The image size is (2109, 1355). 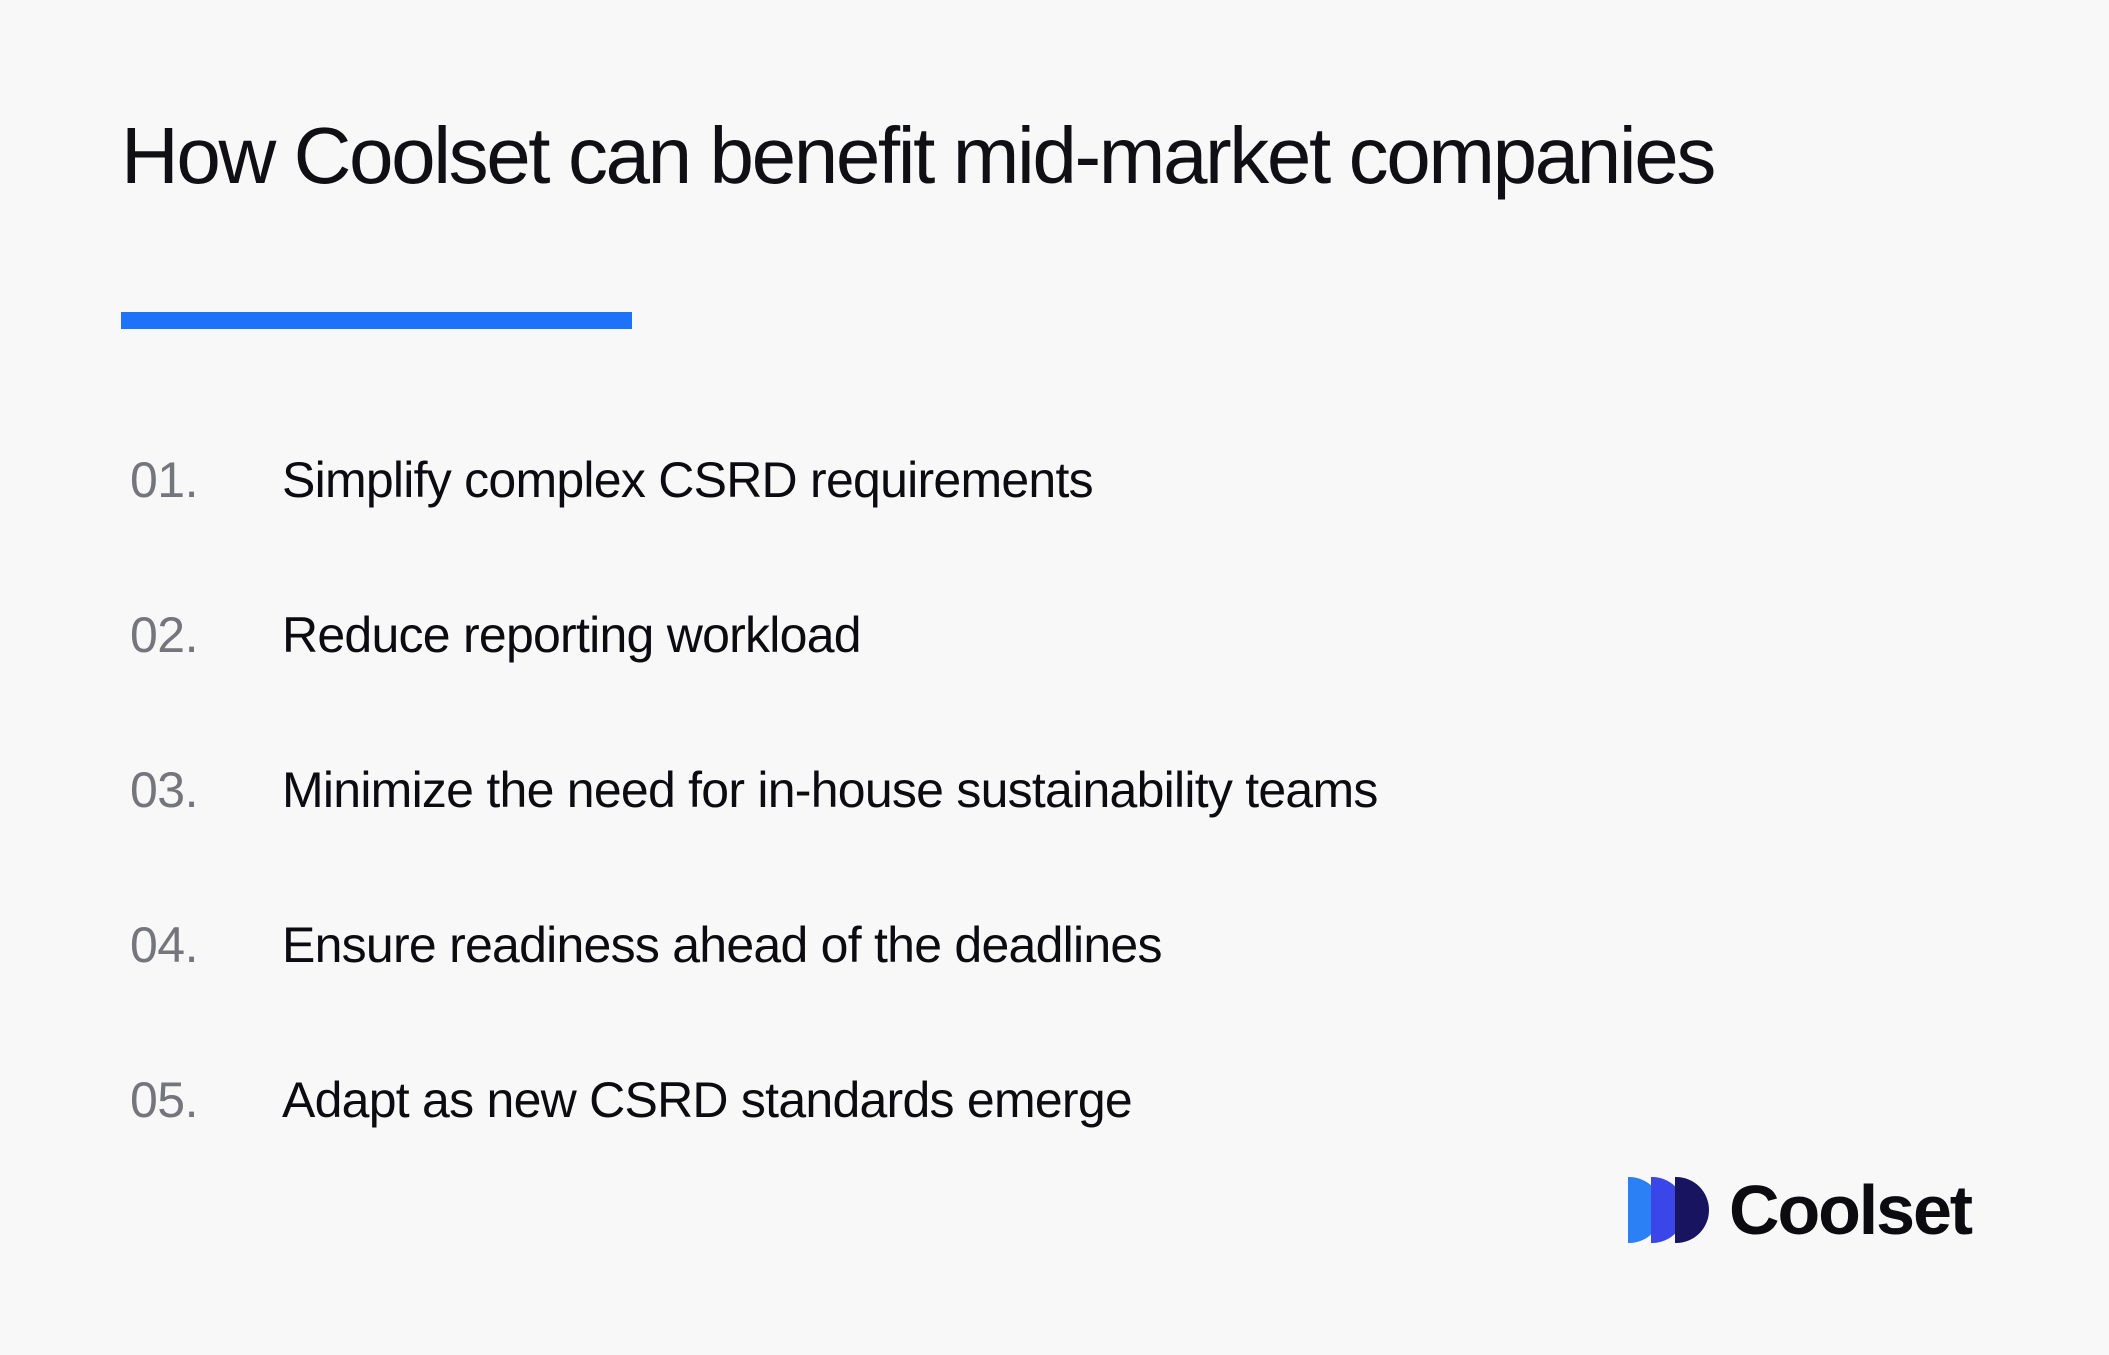 What do you see at coordinates (707, 1100) in the screenshot?
I see `item-text: Adapt as new CSRD standards emerge` at bounding box center [707, 1100].